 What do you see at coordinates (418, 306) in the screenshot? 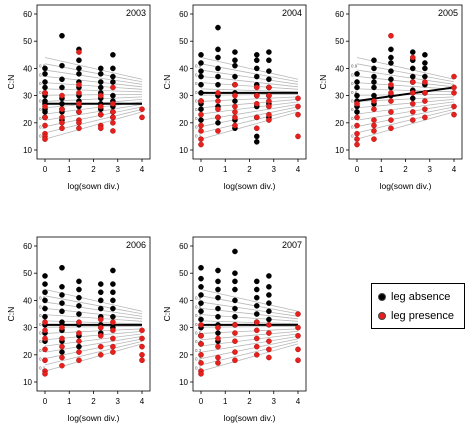
I see `legend: leg absence leg presence` at bounding box center [418, 306].